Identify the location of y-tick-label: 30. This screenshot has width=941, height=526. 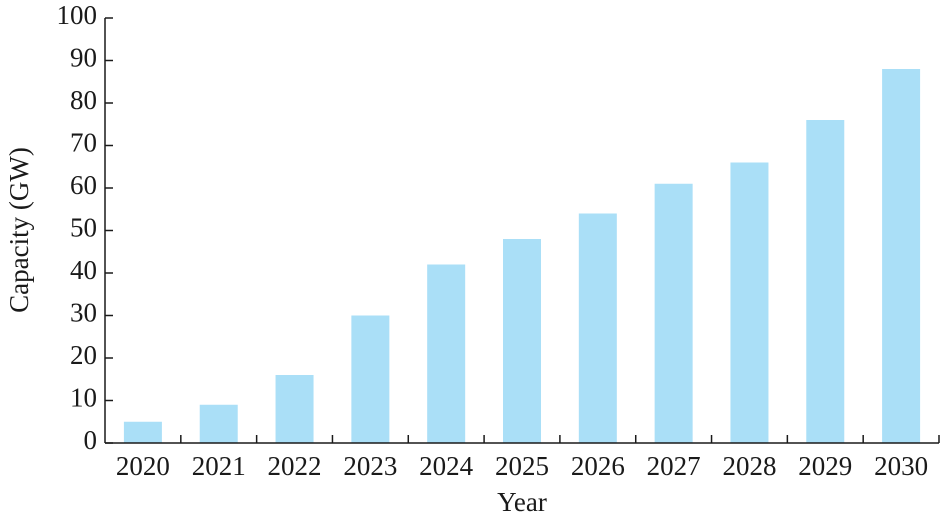
(83, 313).